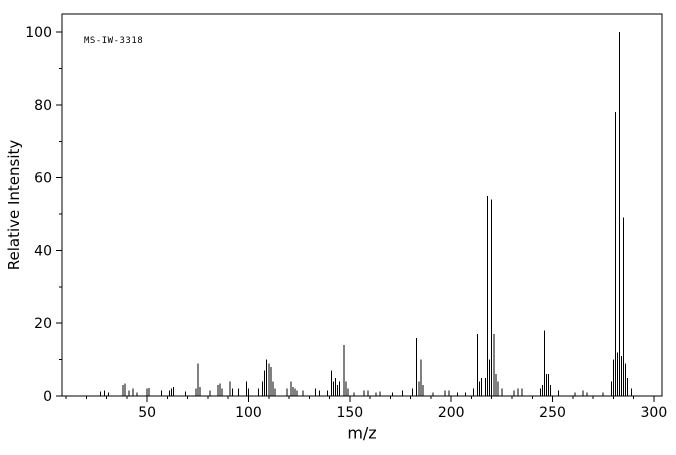  I want to click on spectrum-id-label: MS-IW-3318, so click(114, 41).